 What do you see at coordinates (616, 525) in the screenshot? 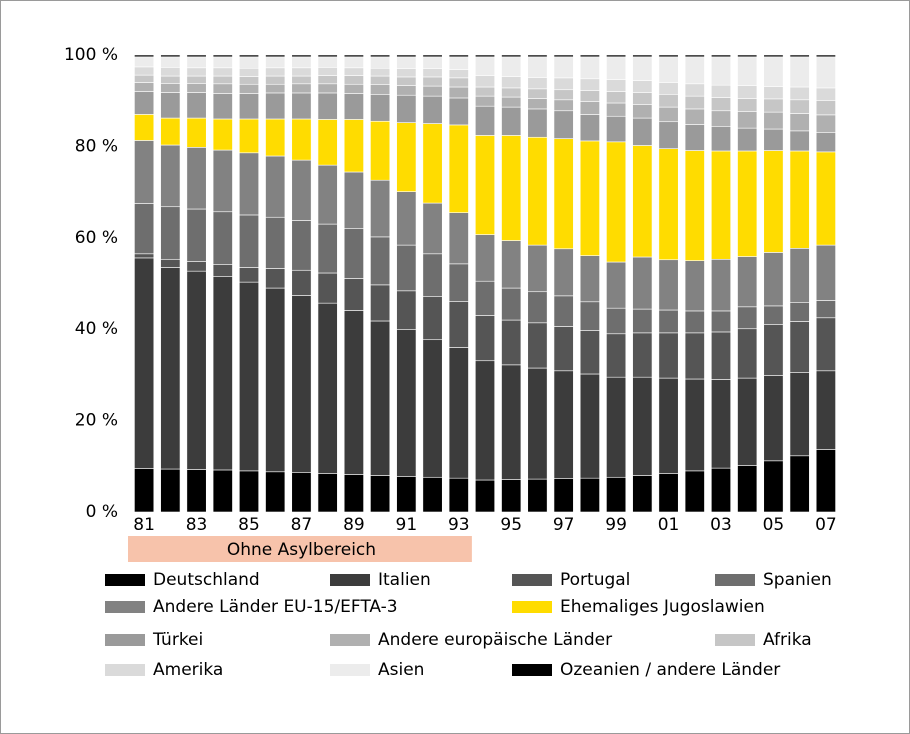
I see `x-tick-label: 99` at bounding box center [616, 525].